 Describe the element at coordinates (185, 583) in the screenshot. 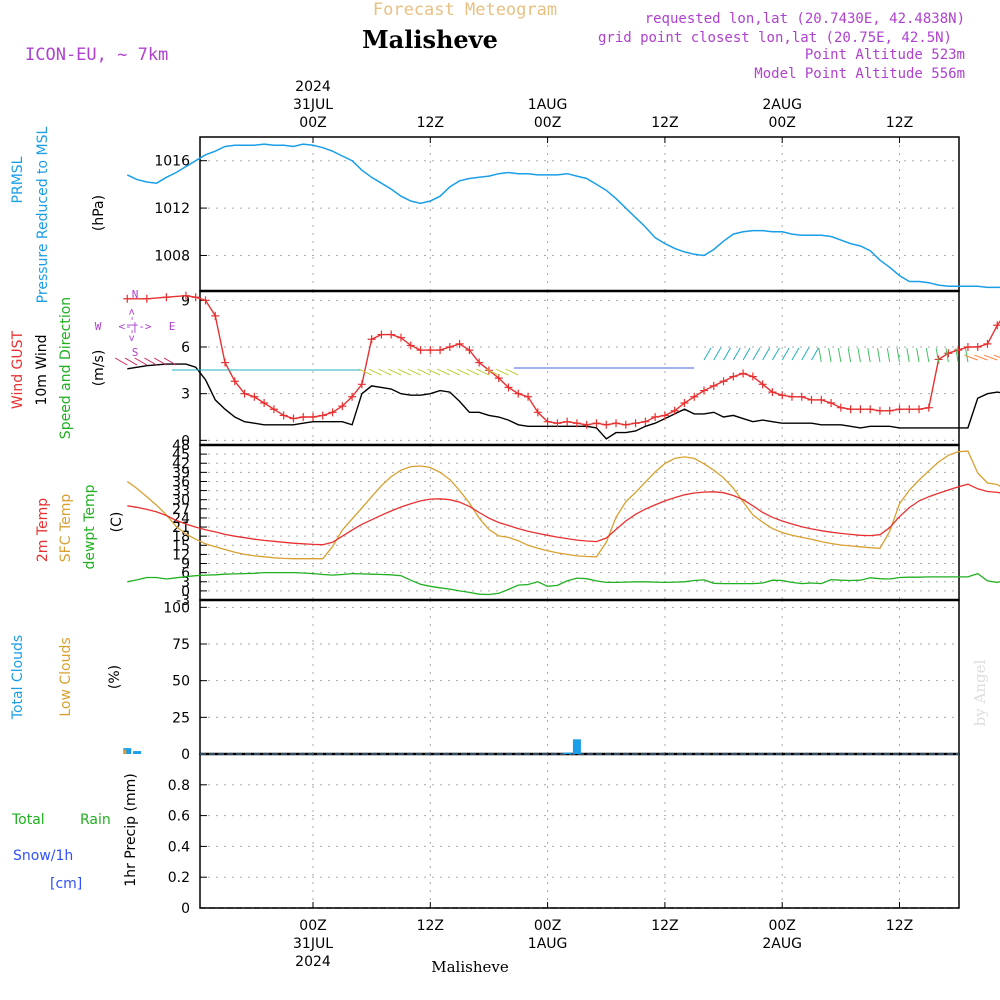

I see `y-tick-label: 3` at that location.